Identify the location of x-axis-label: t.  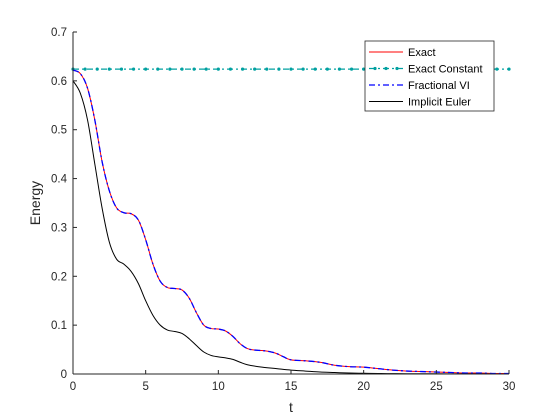
(291, 407).